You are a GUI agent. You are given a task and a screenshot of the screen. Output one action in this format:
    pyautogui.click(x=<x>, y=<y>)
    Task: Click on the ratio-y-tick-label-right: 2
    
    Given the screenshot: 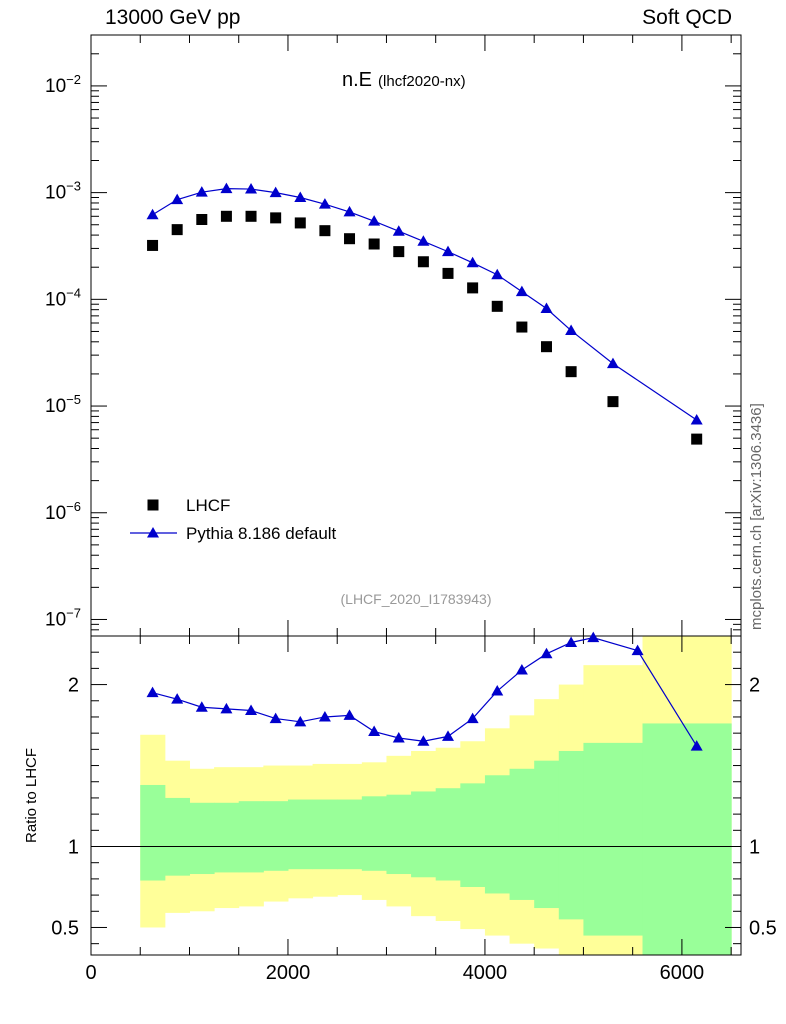 What is the action you would take?
    pyautogui.click(x=754, y=686)
    